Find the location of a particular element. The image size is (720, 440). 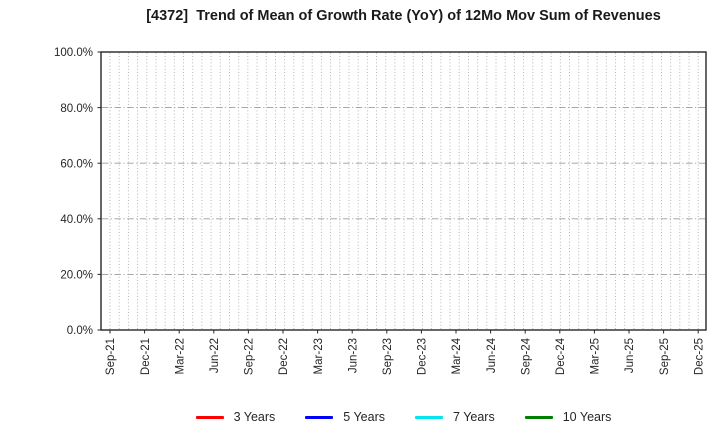

x-tick-label: Dec-25 is located at coordinates (699, 356).